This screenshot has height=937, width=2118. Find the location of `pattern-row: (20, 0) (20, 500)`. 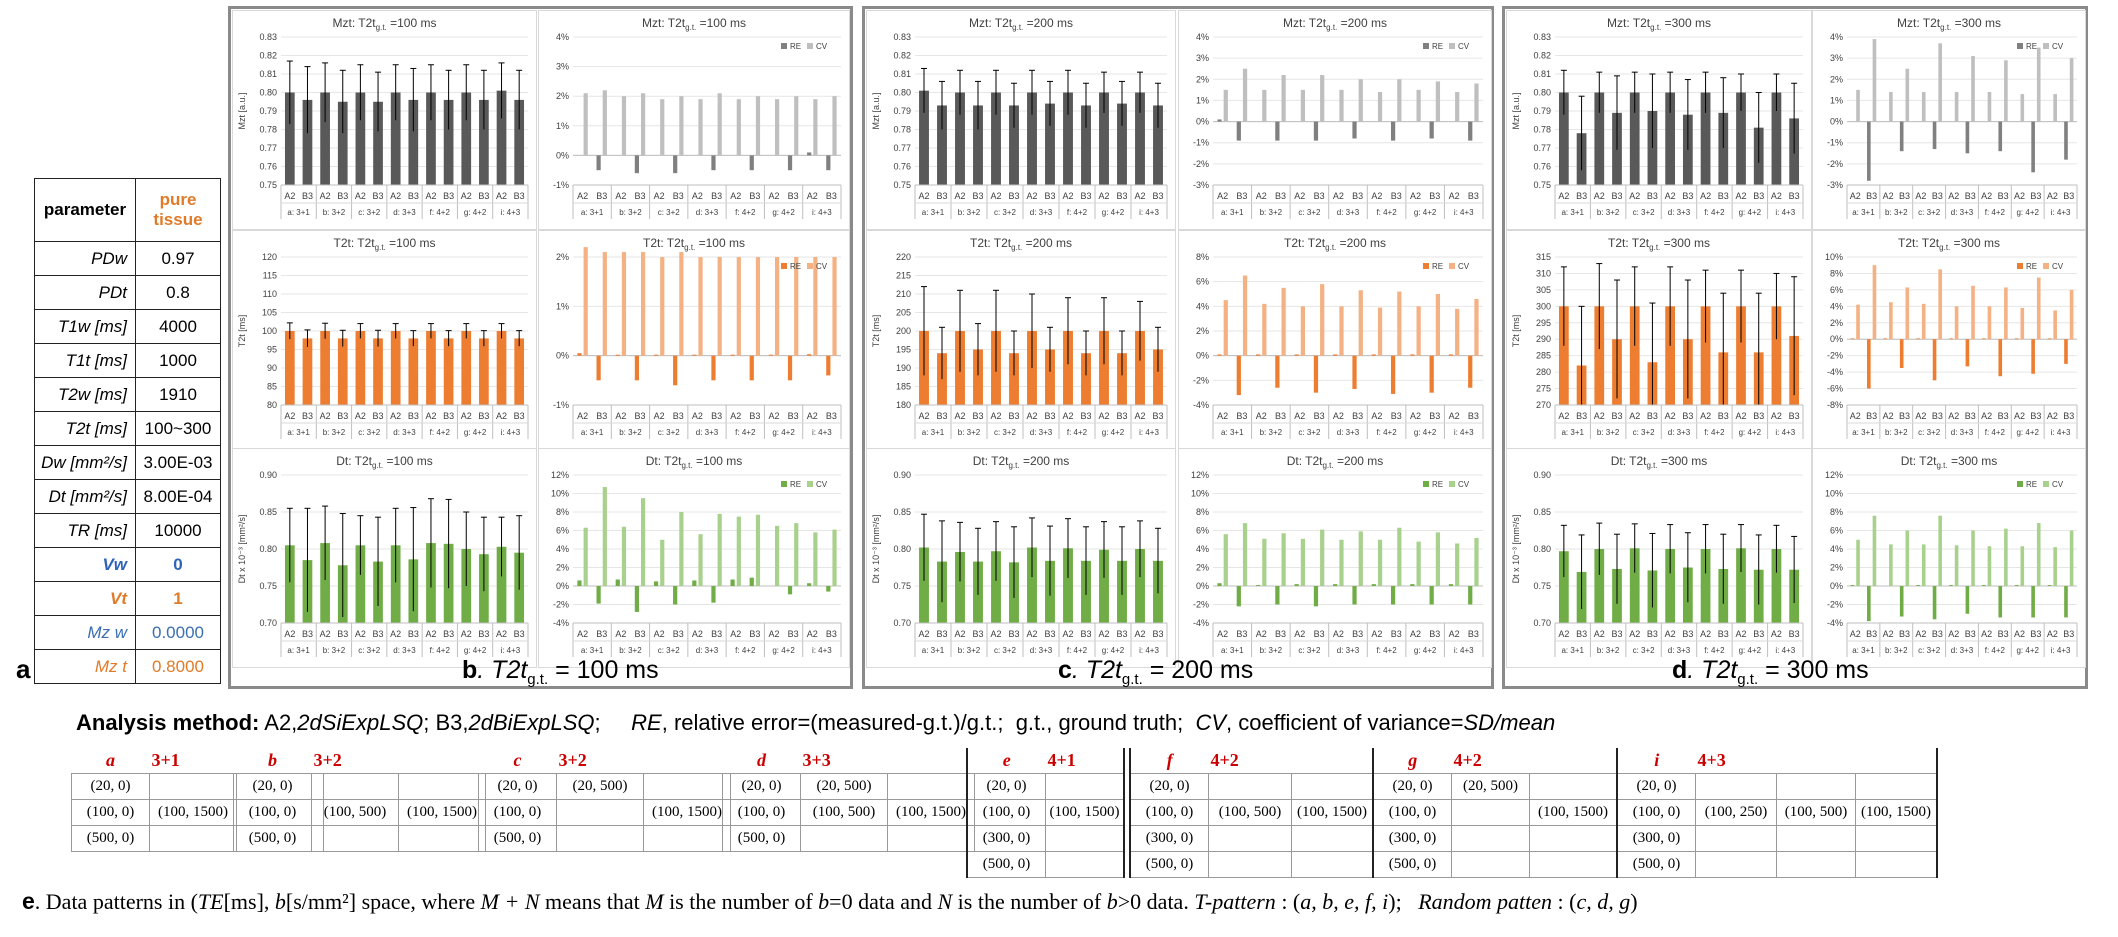

pattern-row: (20, 0) (20, 500) is located at coordinates (604, 786).